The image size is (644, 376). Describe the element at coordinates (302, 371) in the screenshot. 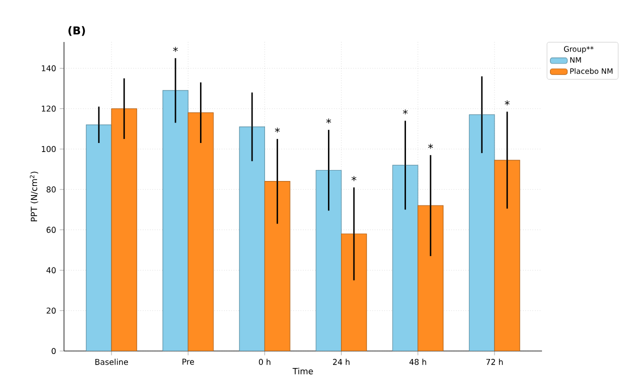

I see `x-axis-title: Time` at that location.